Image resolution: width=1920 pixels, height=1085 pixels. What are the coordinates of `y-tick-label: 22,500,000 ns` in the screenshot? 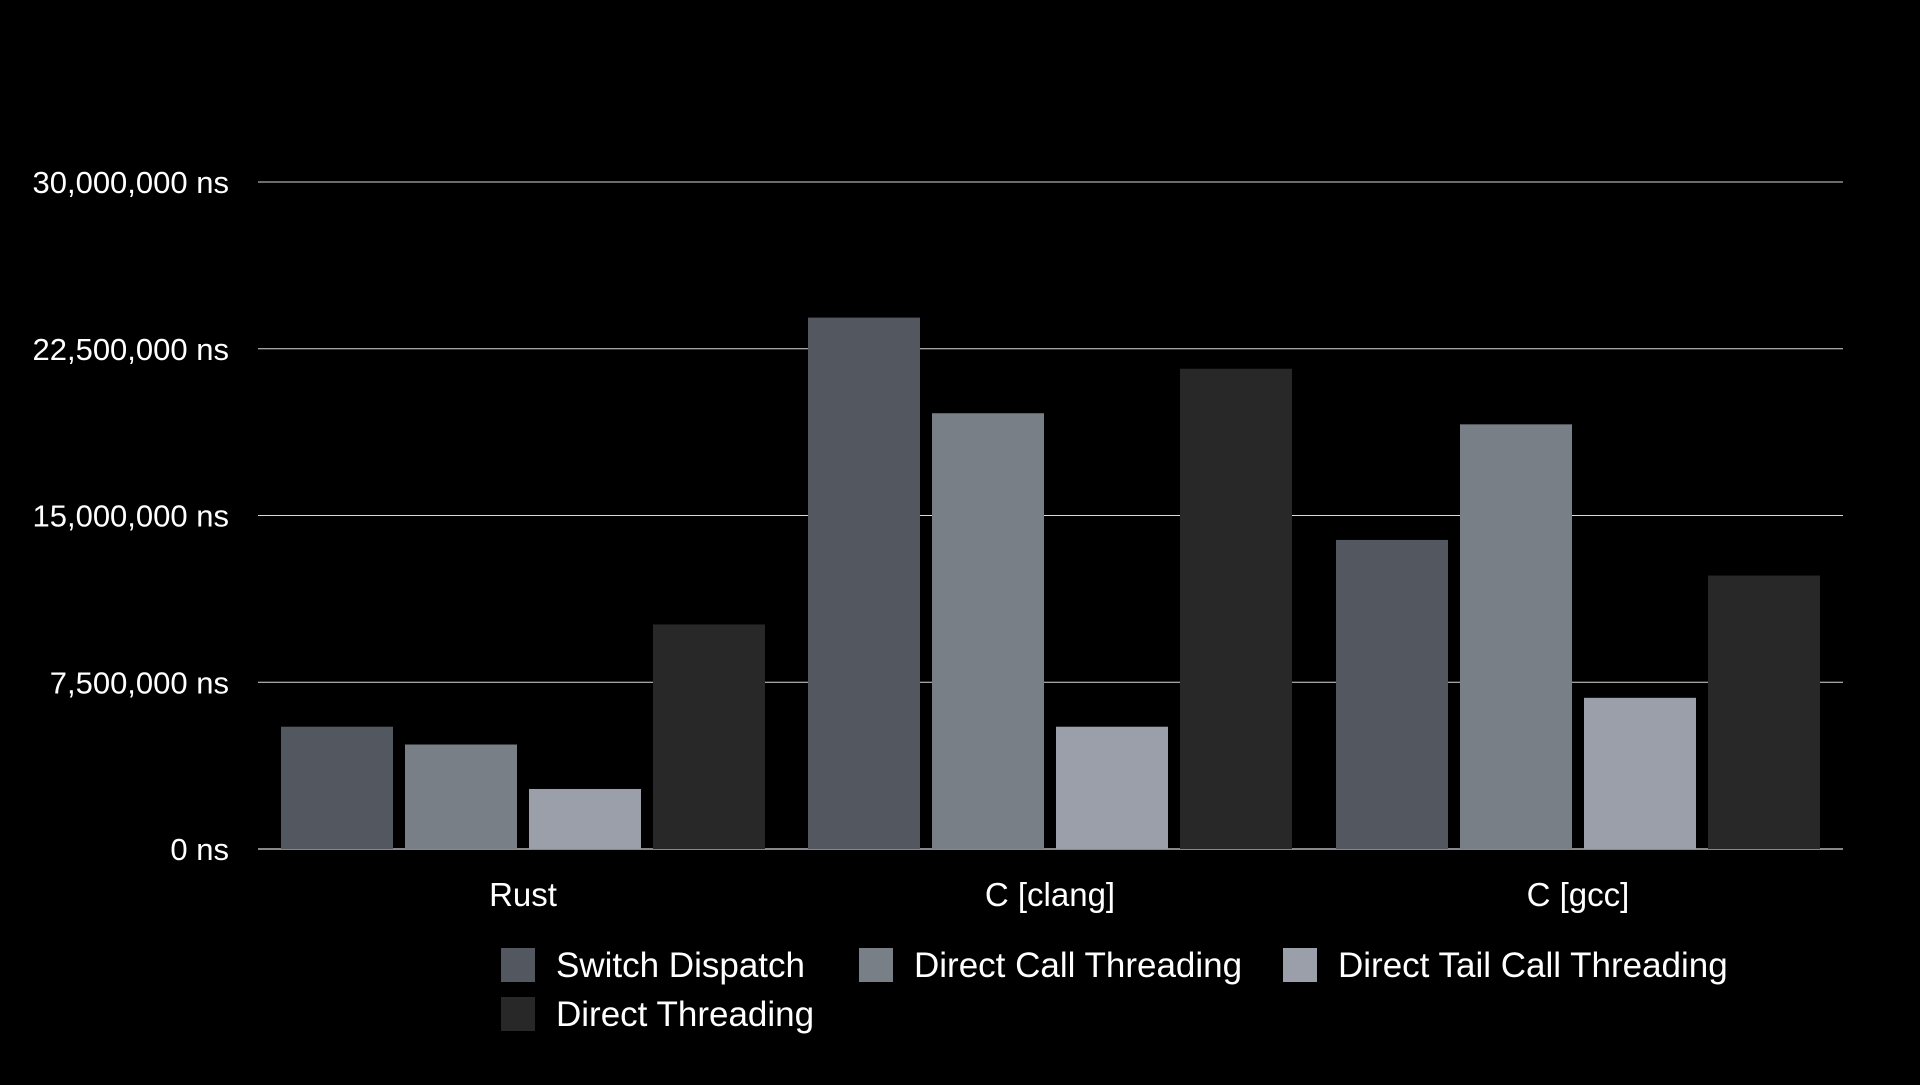 It's located at (130, 349).